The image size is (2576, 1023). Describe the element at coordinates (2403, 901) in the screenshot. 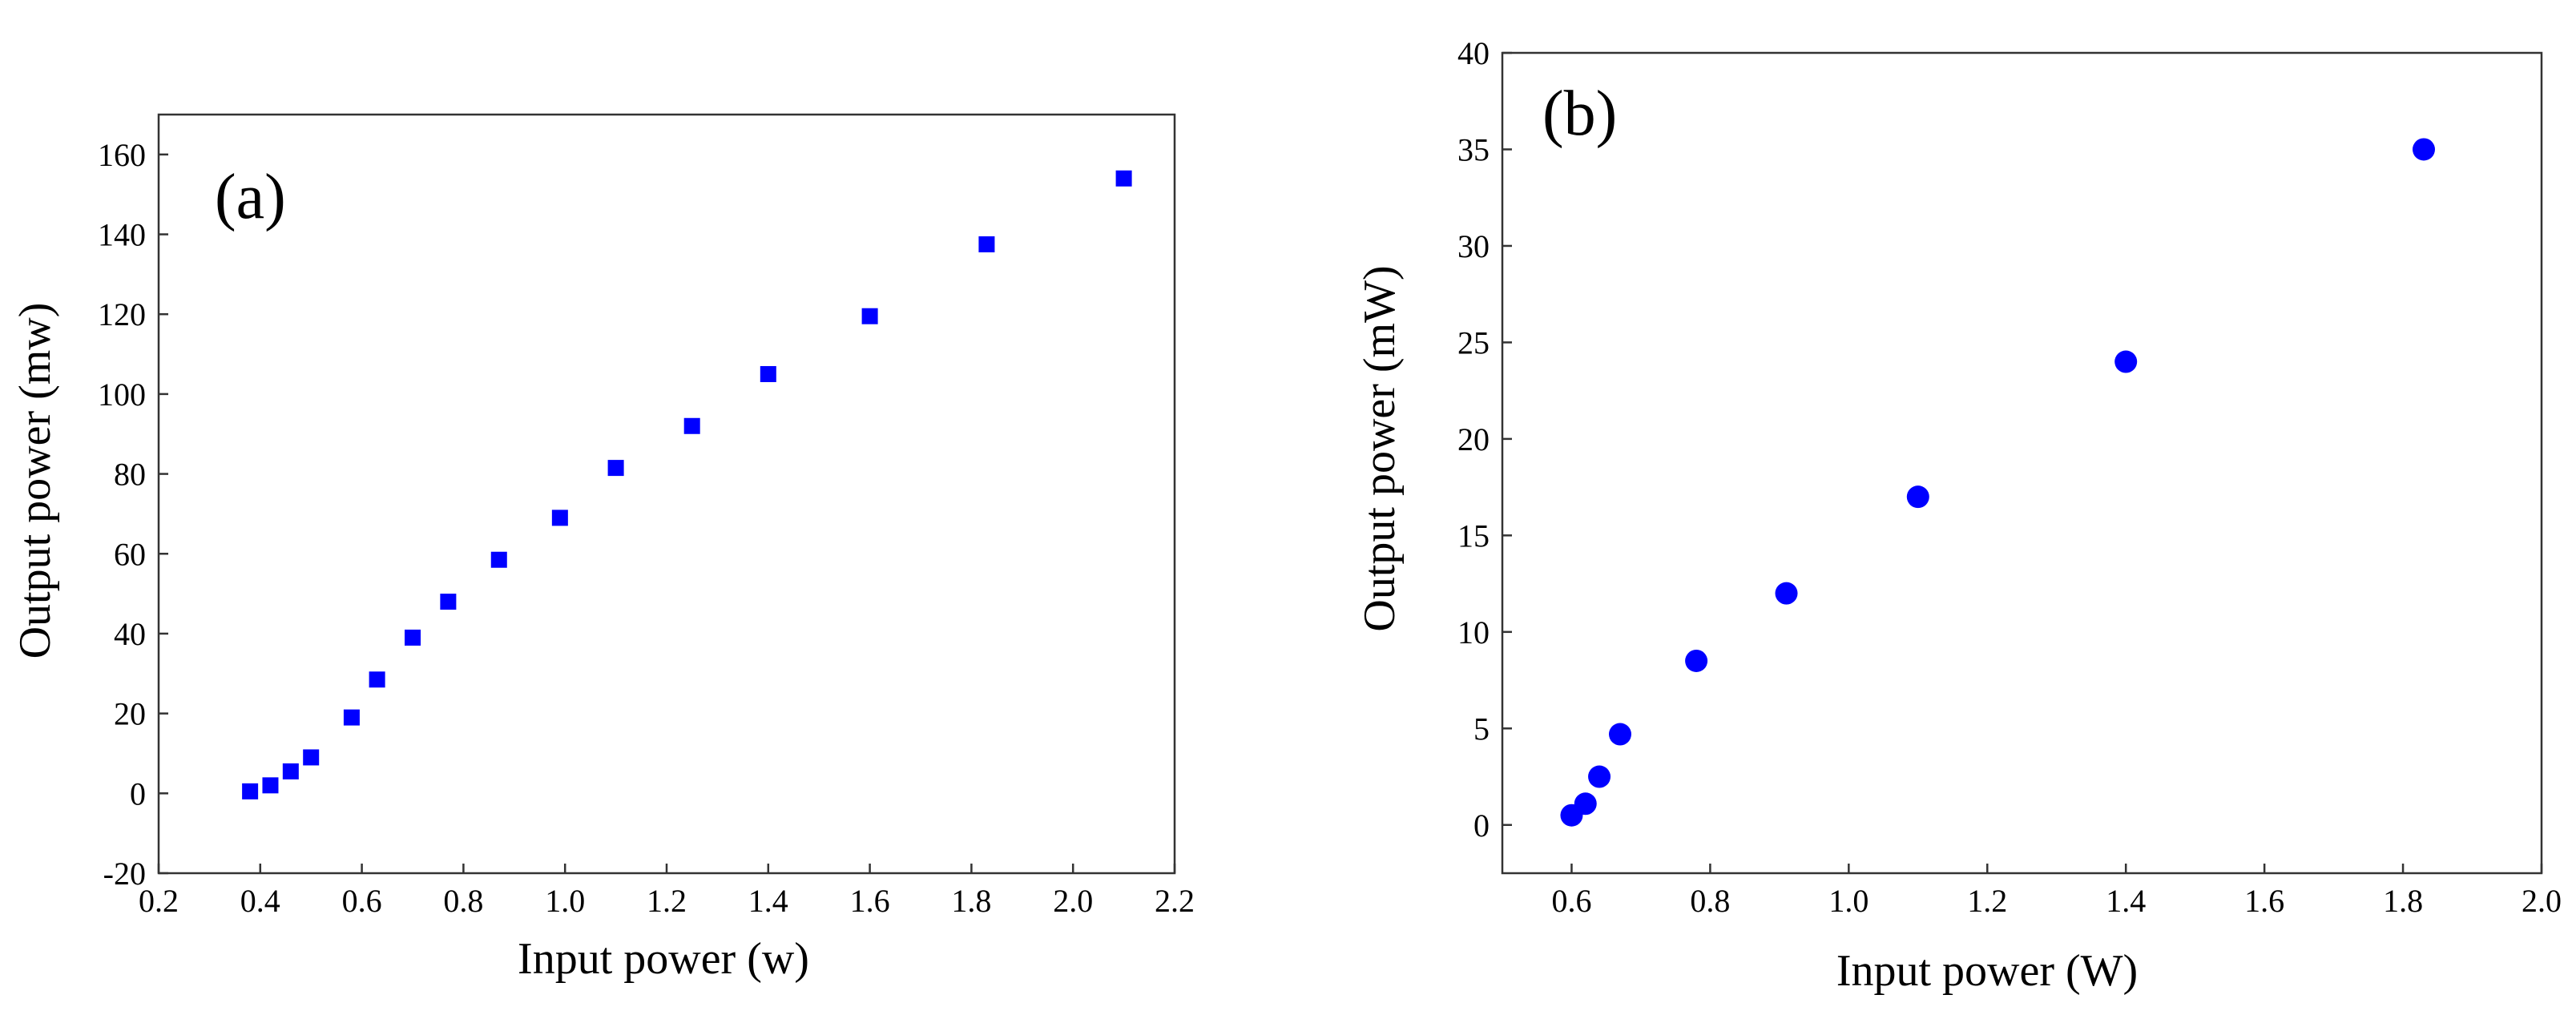

I see `x-tick-label-b: 1.8` at that location.